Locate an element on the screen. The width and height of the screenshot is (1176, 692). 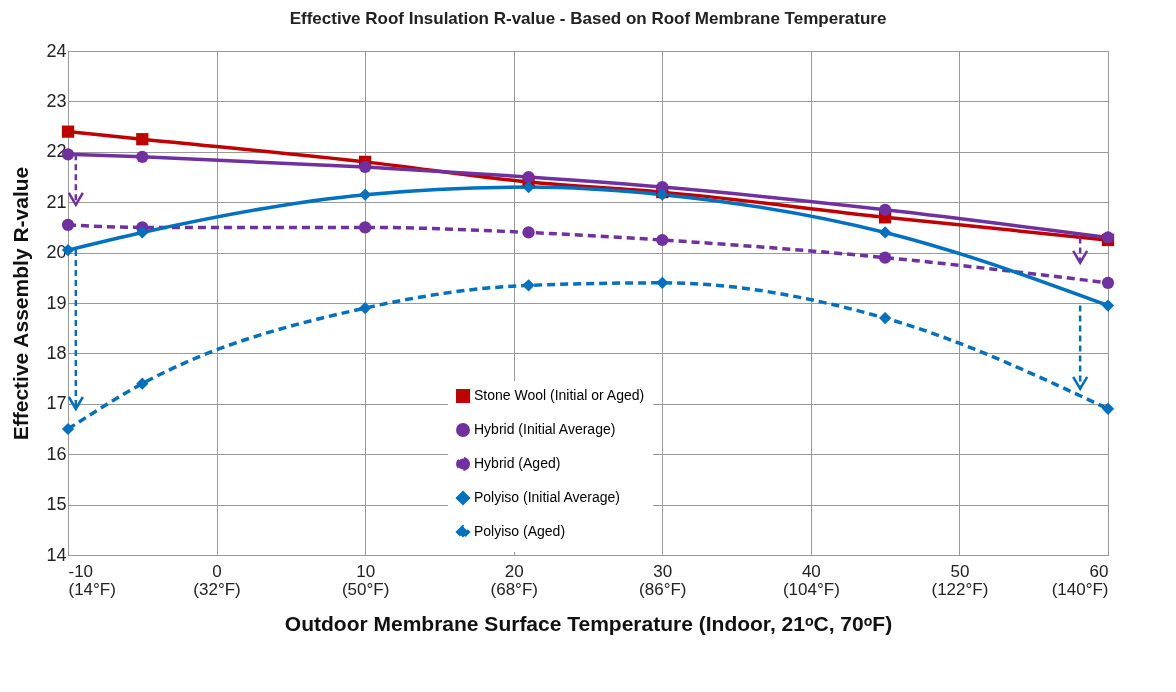
x-tick-label: 40 is located at coordinates (811, 571).